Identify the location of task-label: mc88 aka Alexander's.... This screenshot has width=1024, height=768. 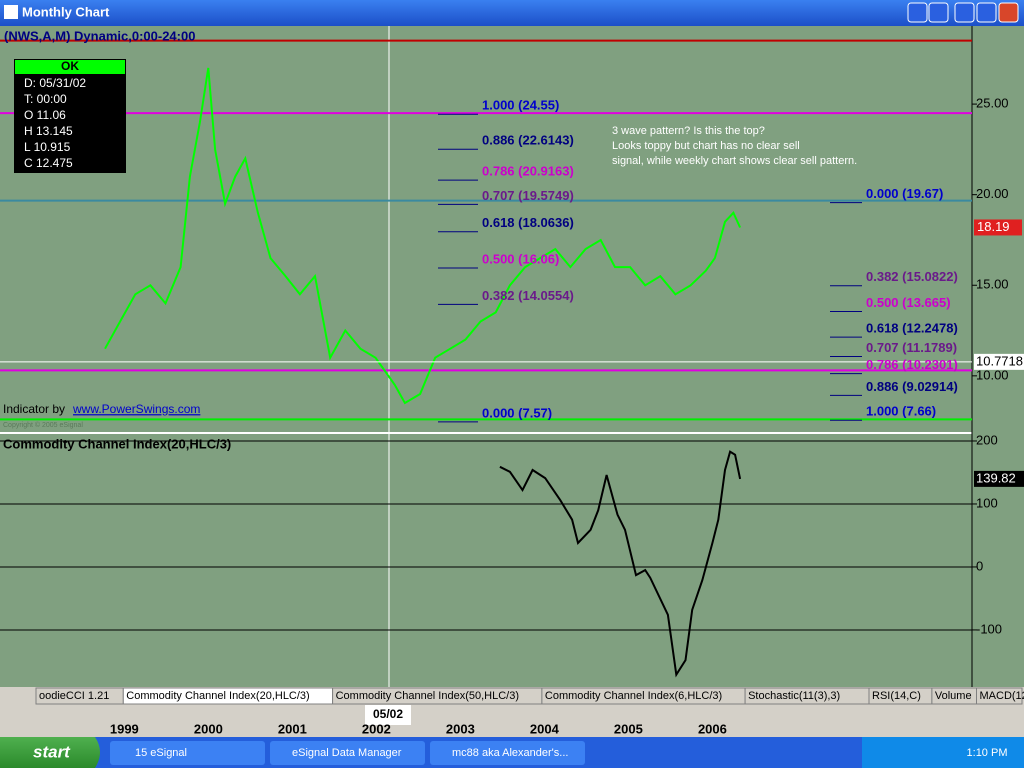
(510, 753).